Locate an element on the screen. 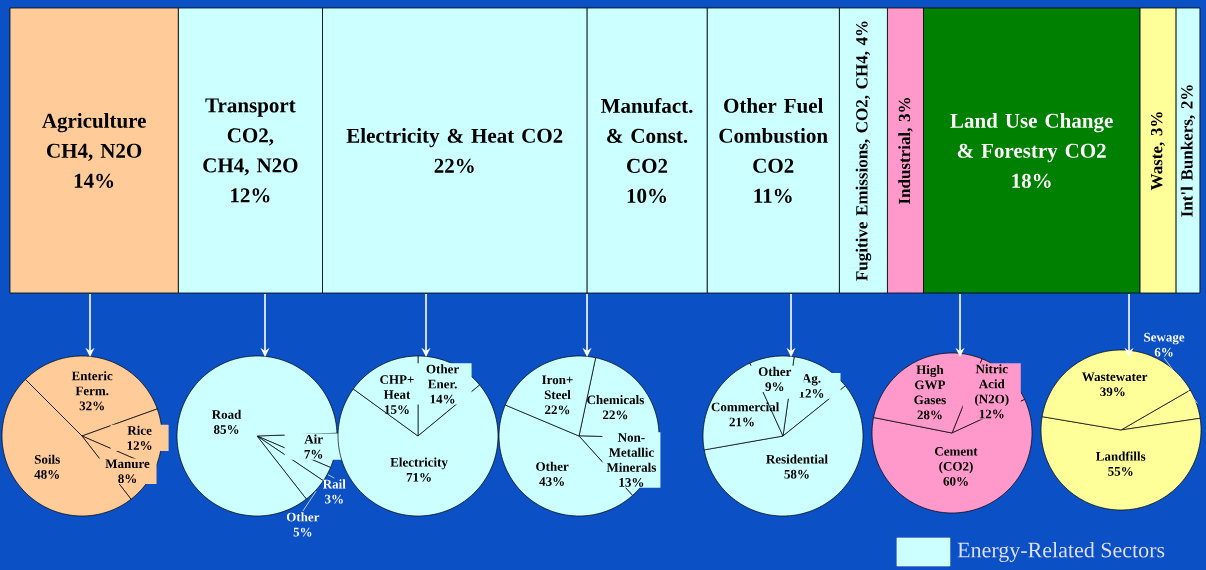 This screenshot has height=570, width=1206. slice-label: Sewage is located at coordinates (1164, 338).